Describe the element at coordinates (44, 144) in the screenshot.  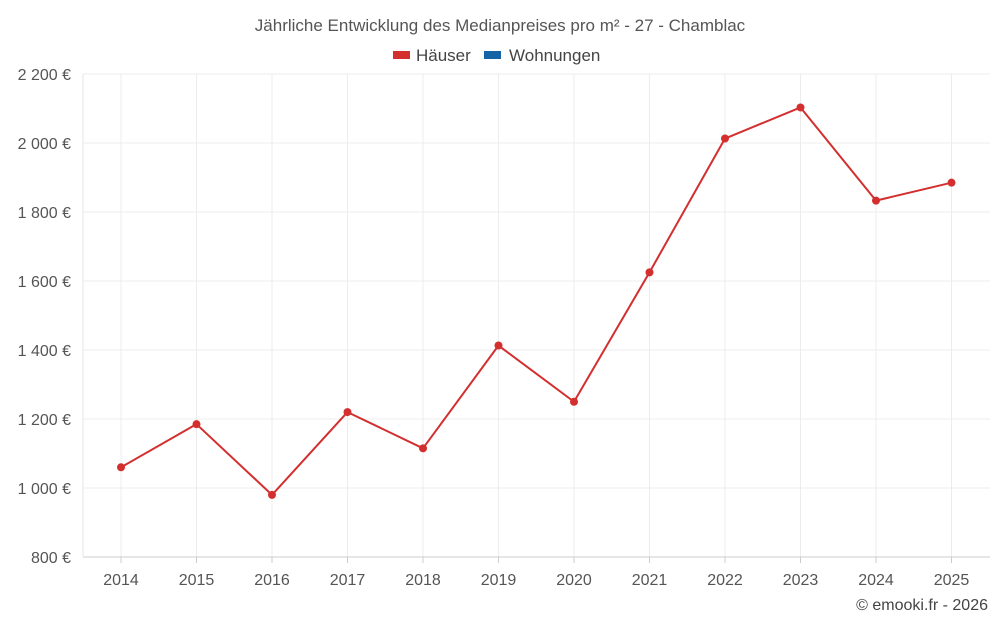
I see `y-tick-label: 2 000 €` at that location.